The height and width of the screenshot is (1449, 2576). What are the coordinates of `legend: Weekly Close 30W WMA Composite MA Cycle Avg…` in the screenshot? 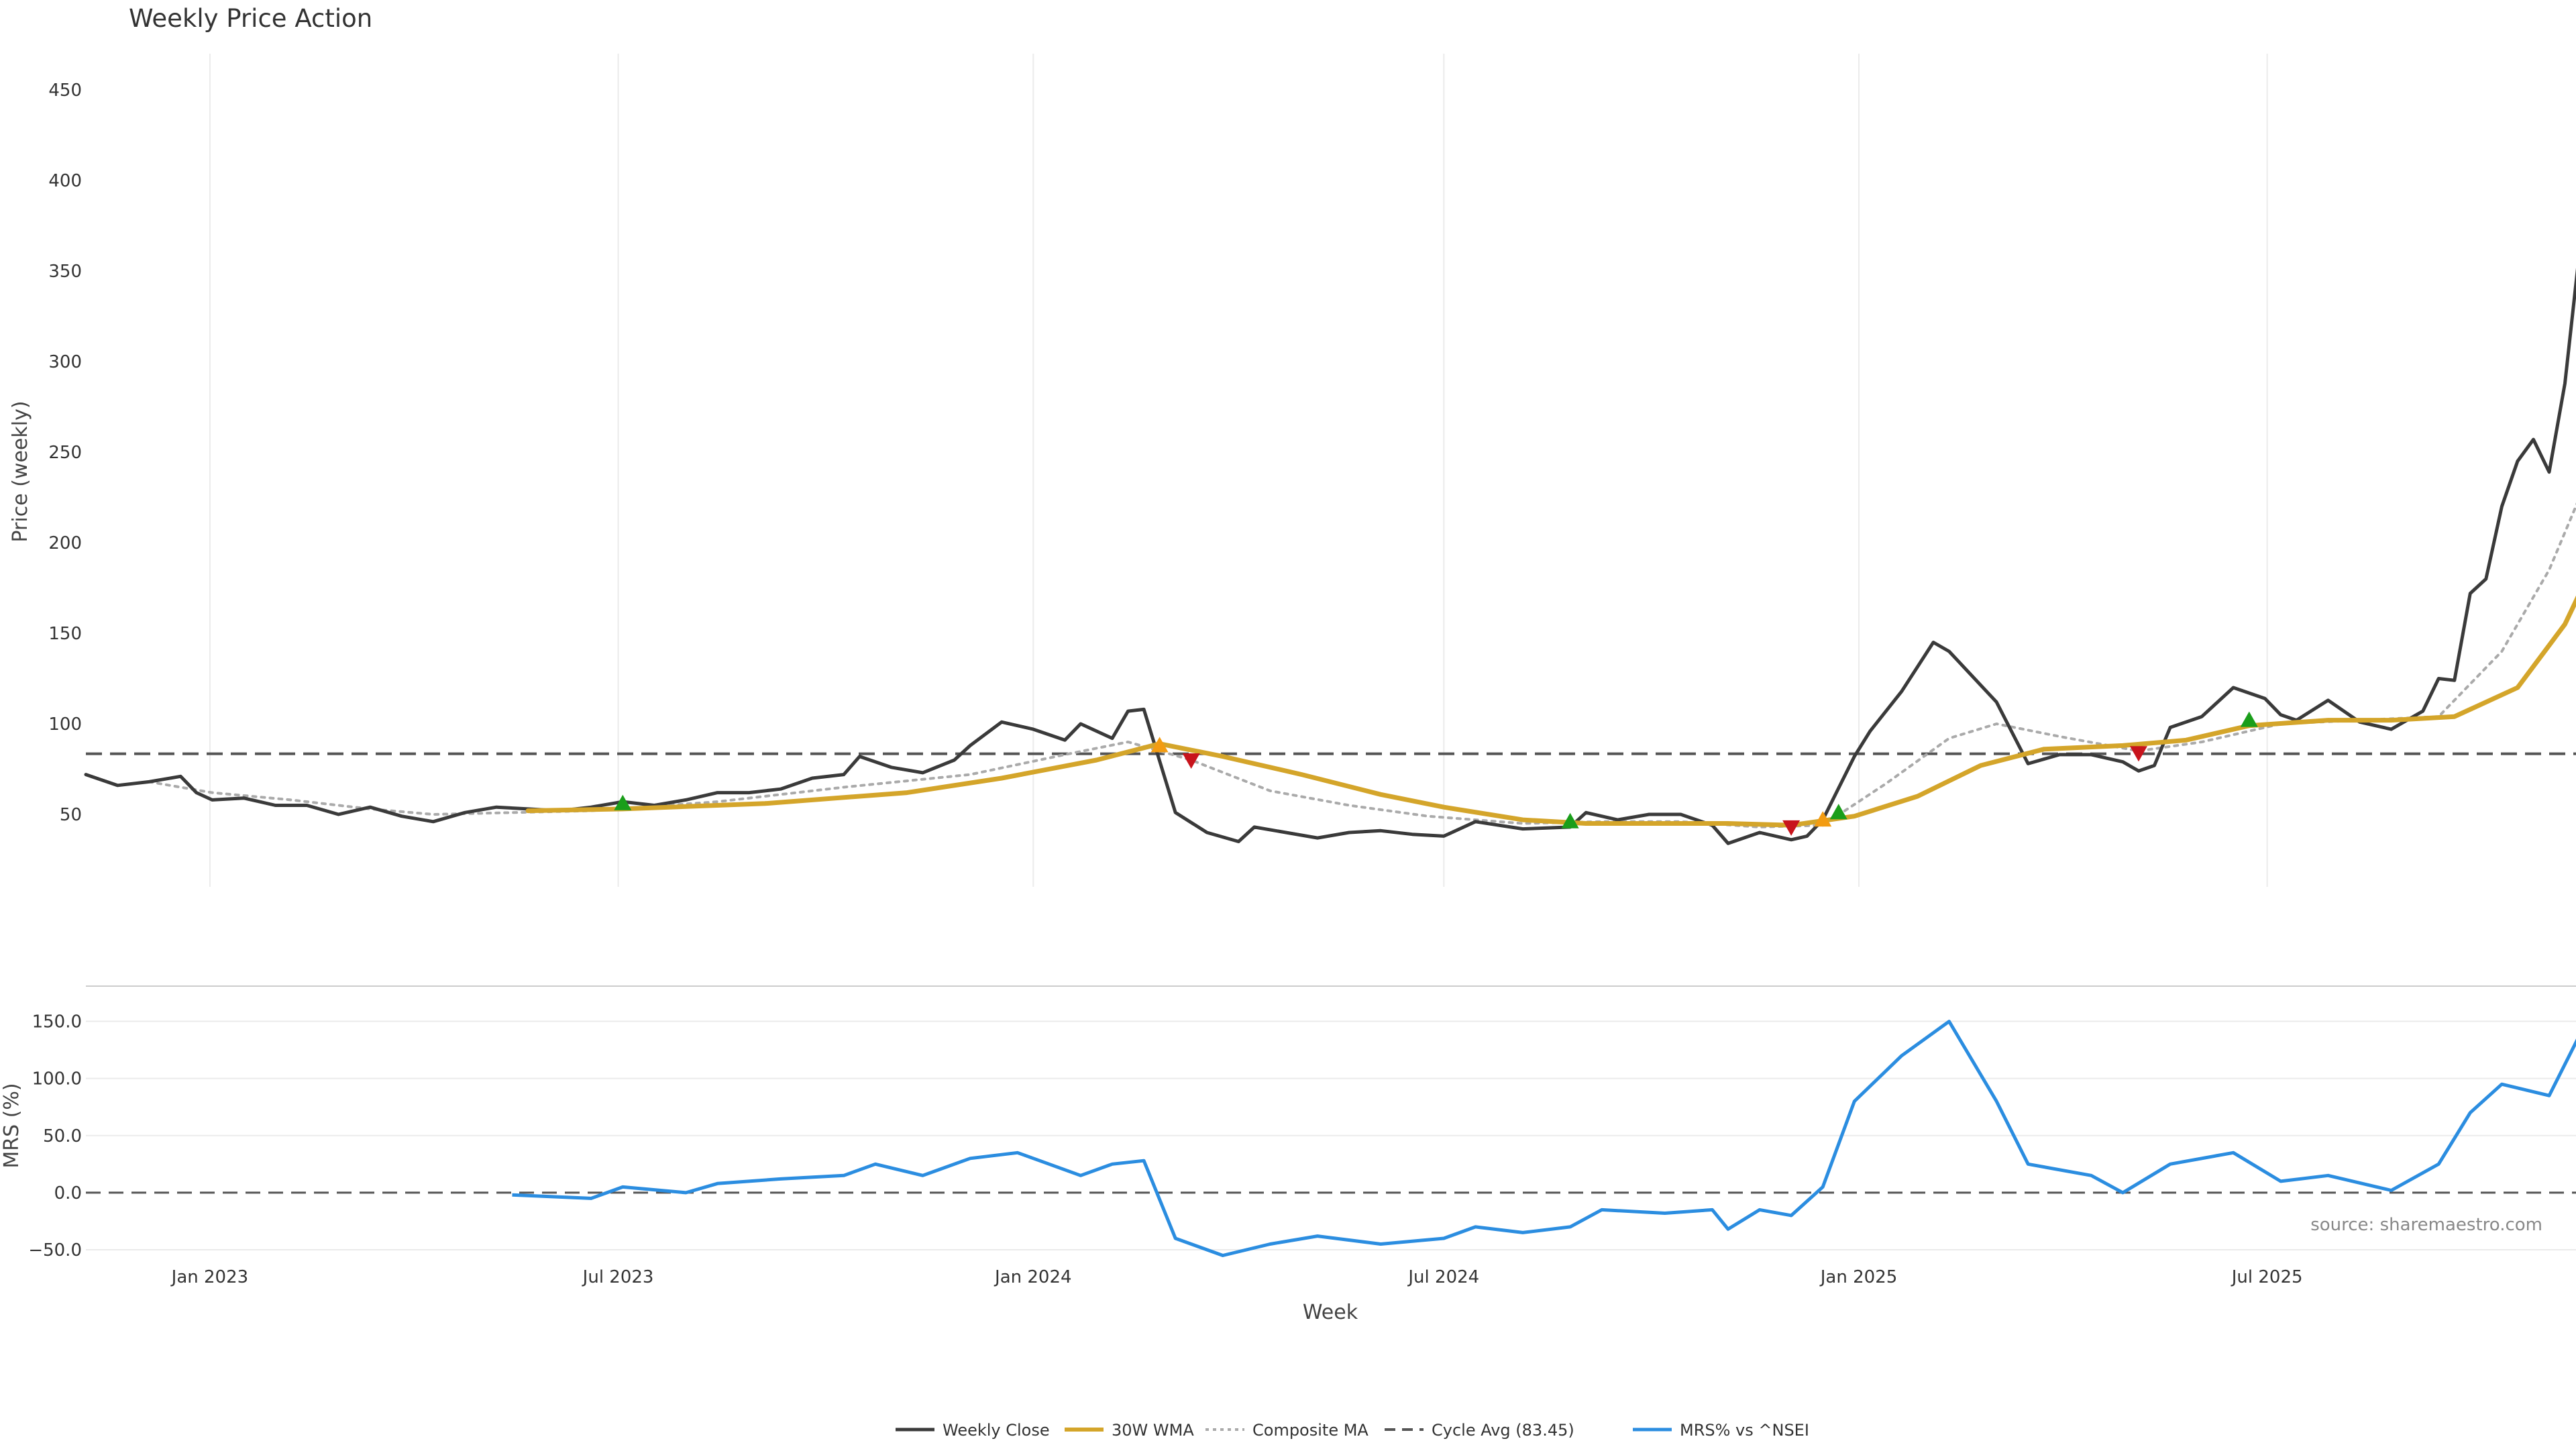 It's located at (1352, 1430).